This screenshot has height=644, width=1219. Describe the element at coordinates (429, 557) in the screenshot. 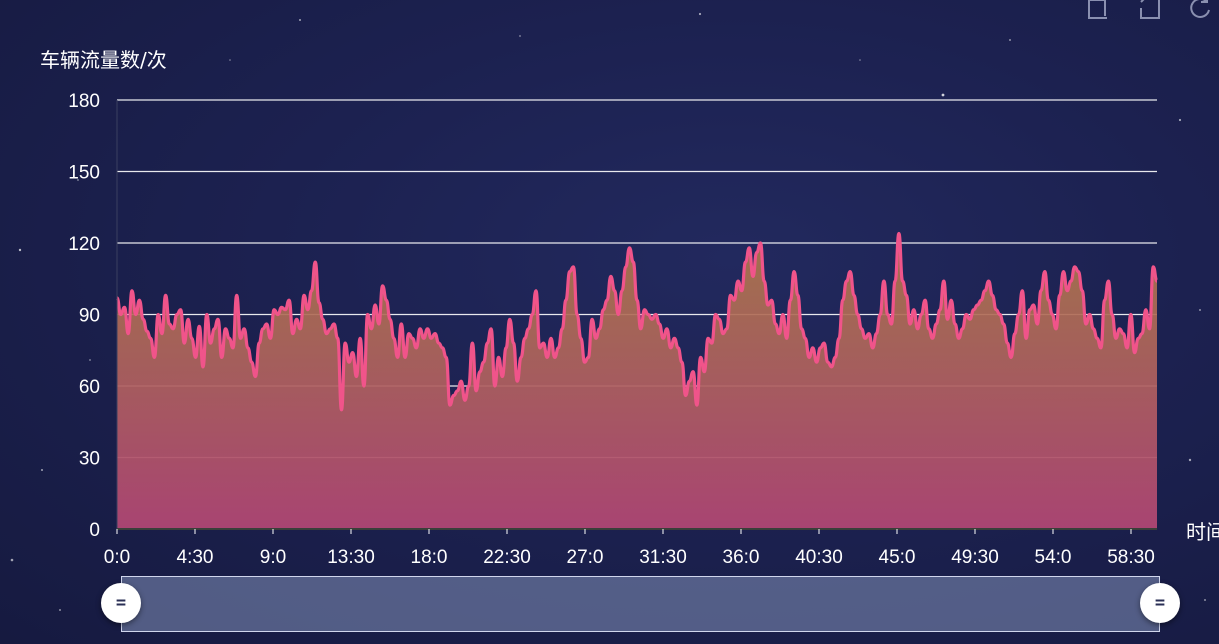

I see `x-tick-label: 18:0` at that location.